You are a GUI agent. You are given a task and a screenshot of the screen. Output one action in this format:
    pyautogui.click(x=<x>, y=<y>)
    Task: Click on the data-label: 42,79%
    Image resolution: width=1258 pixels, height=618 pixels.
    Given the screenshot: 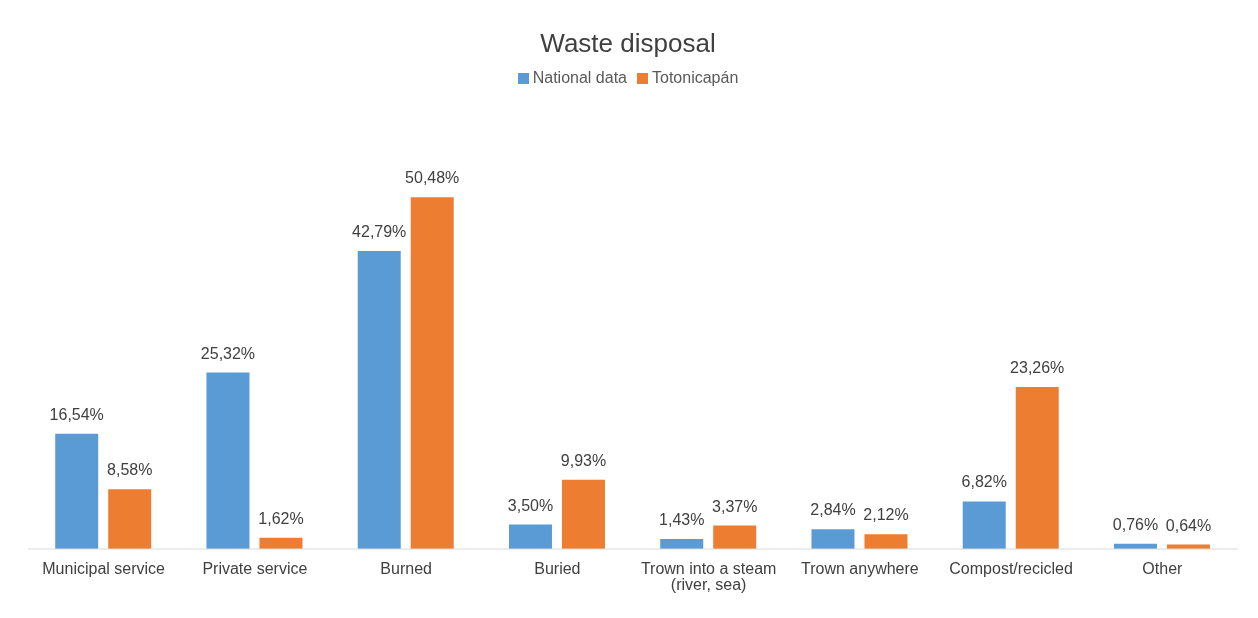 What is the action you would take?
    pyautogui.click(x=379, y=231)
    